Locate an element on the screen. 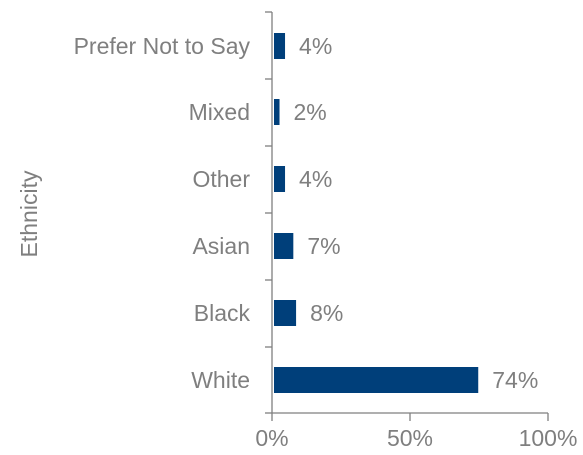 The image size is (583, 455). value-label-black: 8% is located at coordinates (326, 313).